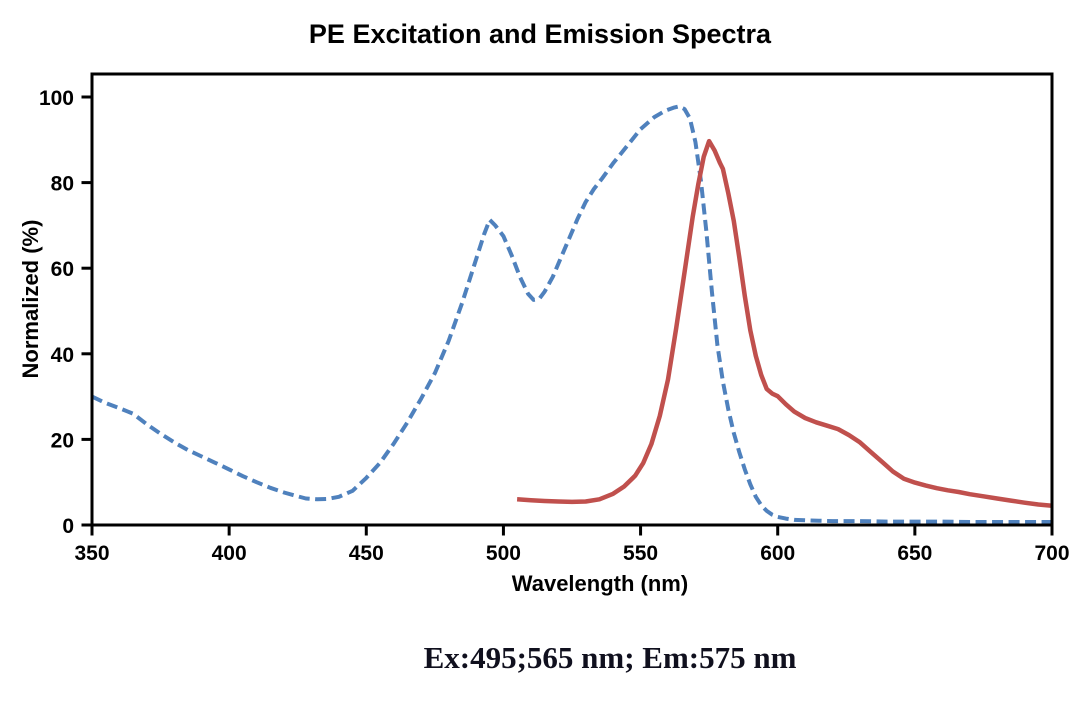 This screenshot has width=1090, height=704. I want to click on y-tick-label: 0, so click(68, 526).